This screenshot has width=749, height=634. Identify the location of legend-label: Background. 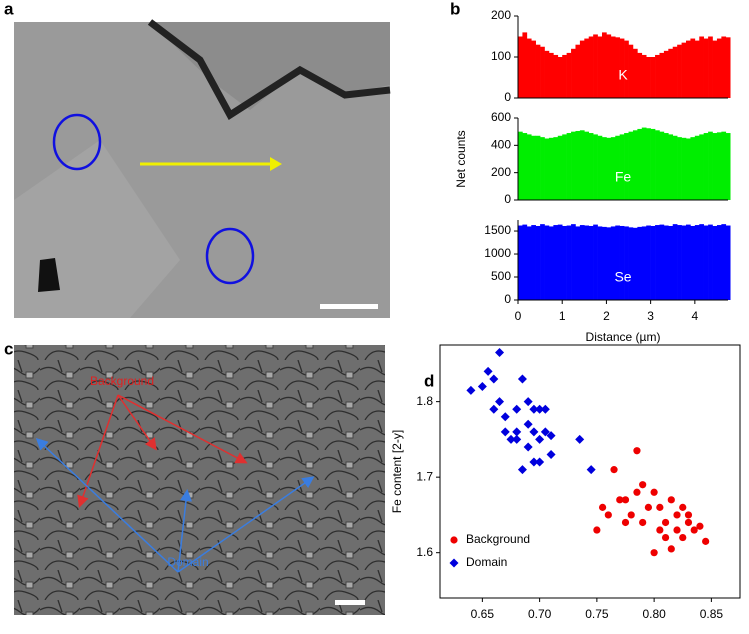
(498, 539).